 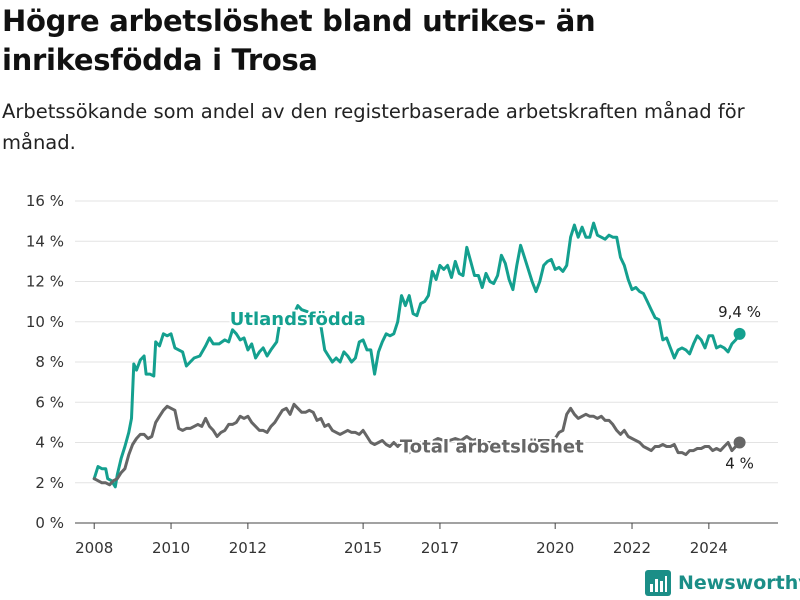 I want to click on series-end-label: 4 %, so click(x=739, y=464).